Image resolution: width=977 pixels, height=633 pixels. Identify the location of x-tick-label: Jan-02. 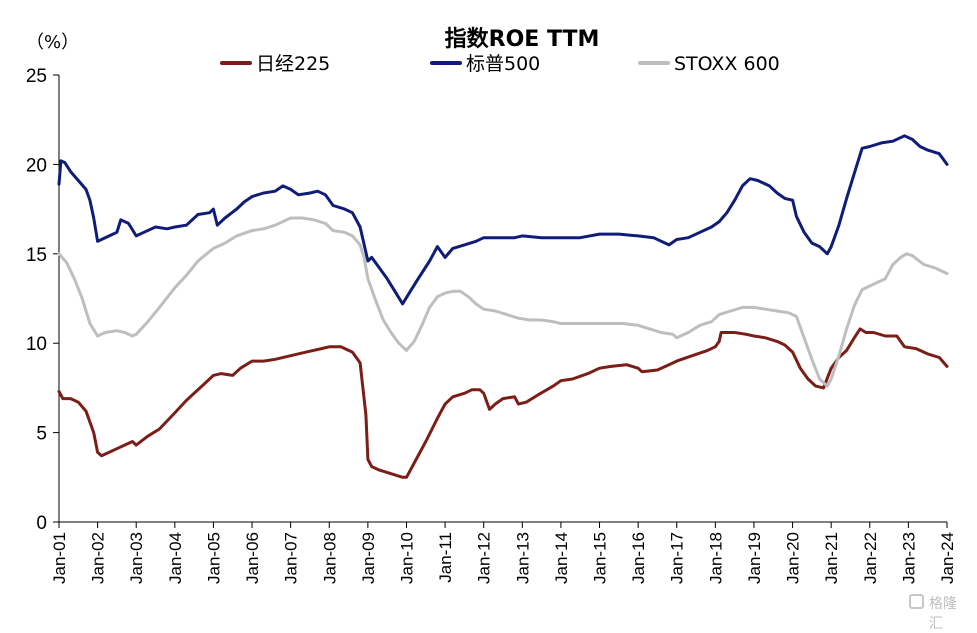
(98, 558).